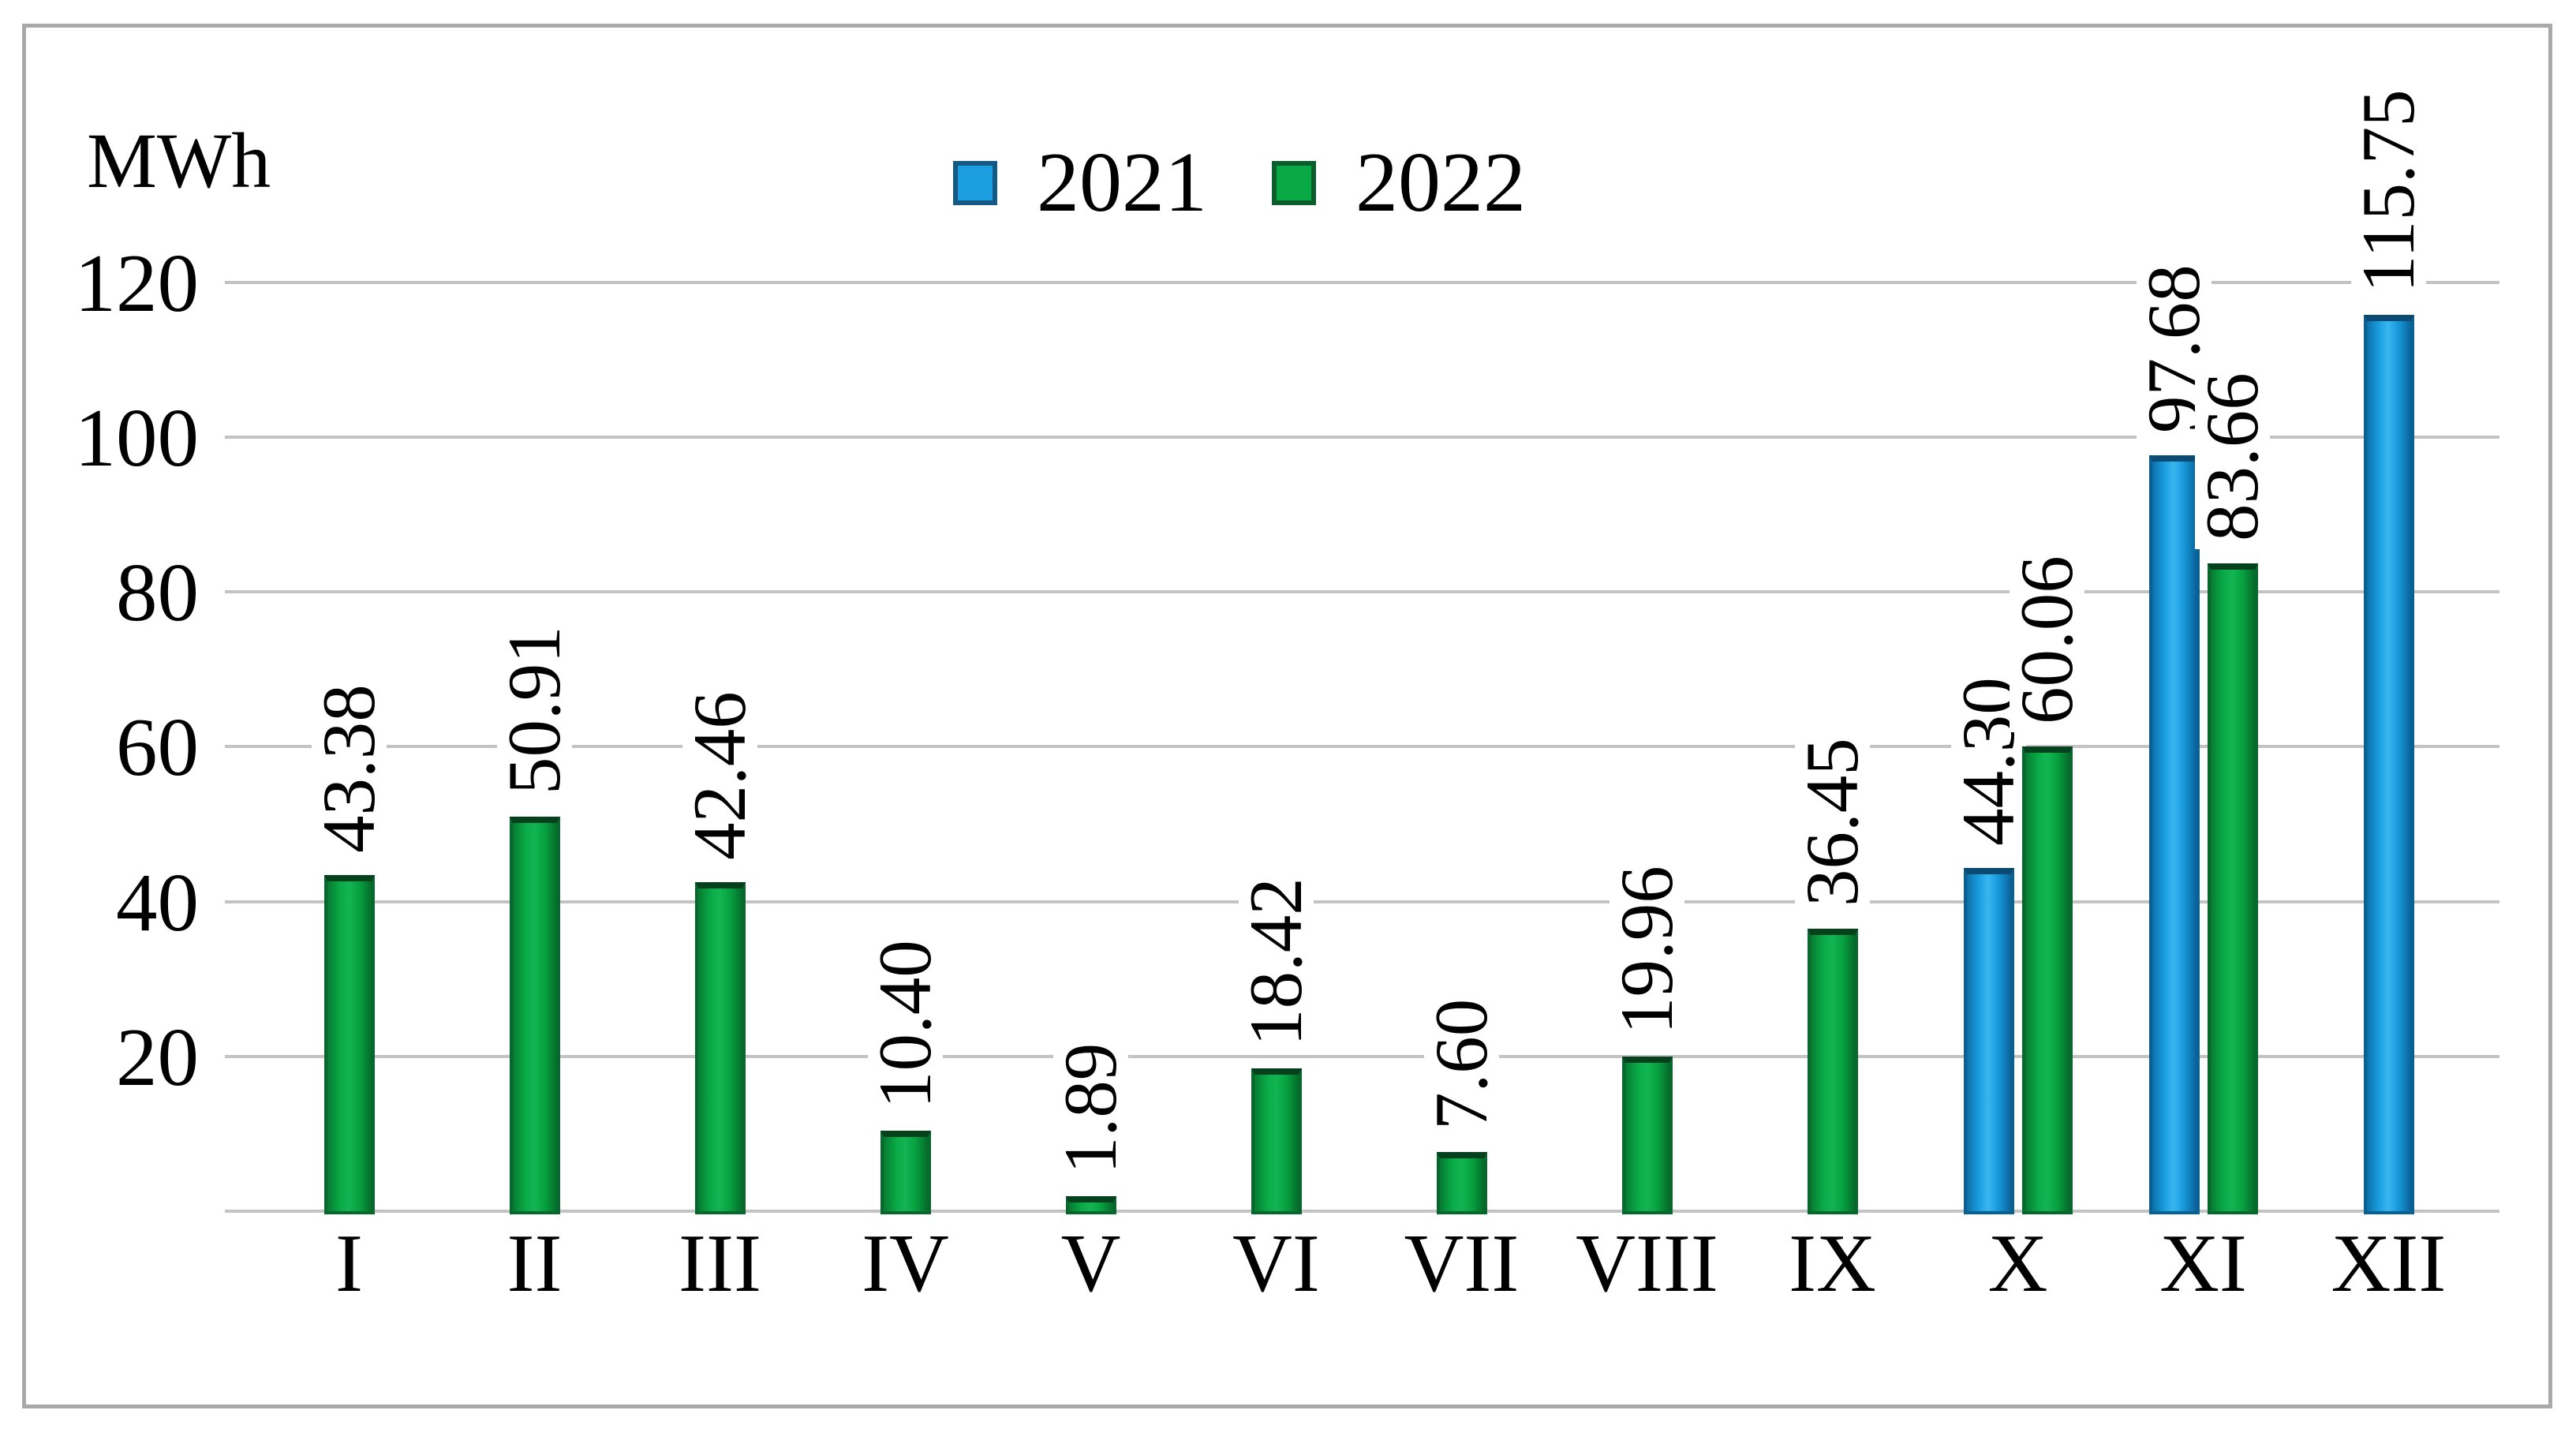  I want to click on legend-item-2021: 2021, so click(1080, 183).